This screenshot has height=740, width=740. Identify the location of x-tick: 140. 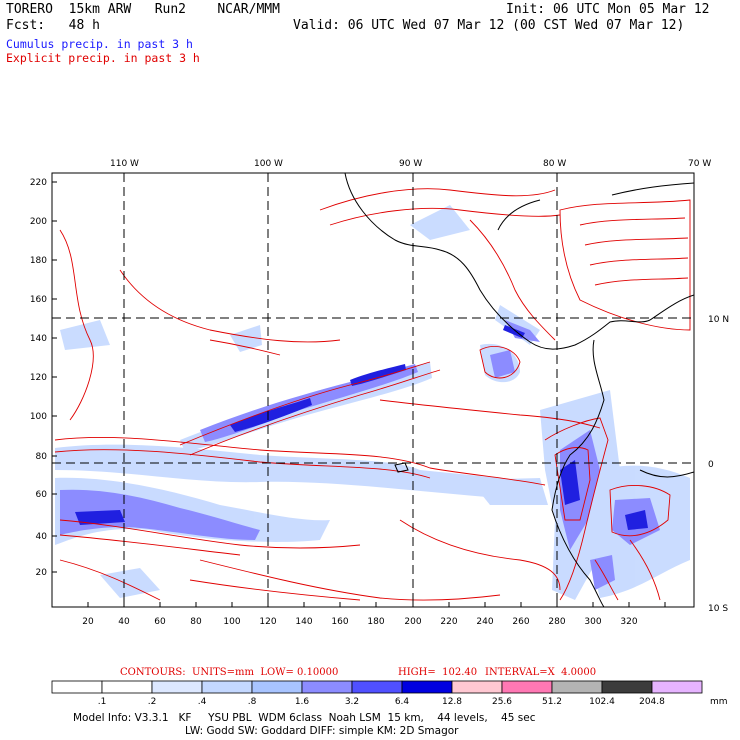
(303, 622).